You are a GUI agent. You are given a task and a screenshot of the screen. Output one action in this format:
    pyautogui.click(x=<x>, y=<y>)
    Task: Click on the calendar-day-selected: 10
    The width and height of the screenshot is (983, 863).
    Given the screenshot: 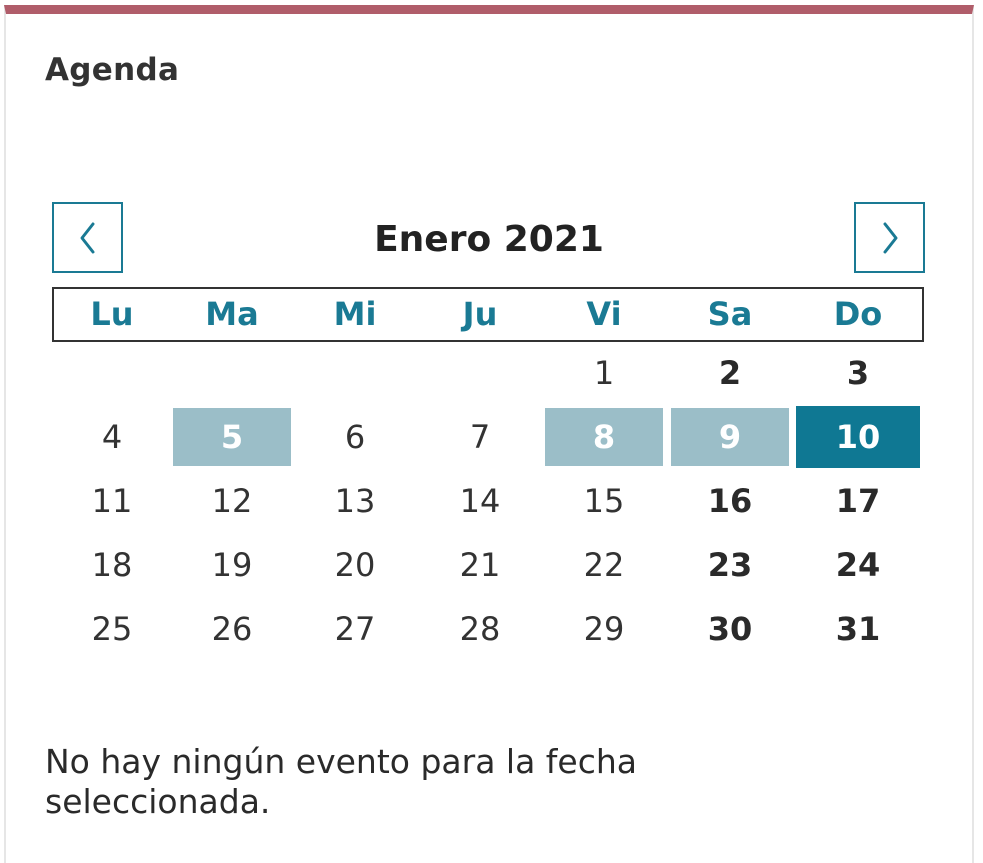 What is the action you would take?
    pyautogui.click(x=858, y=437)
    